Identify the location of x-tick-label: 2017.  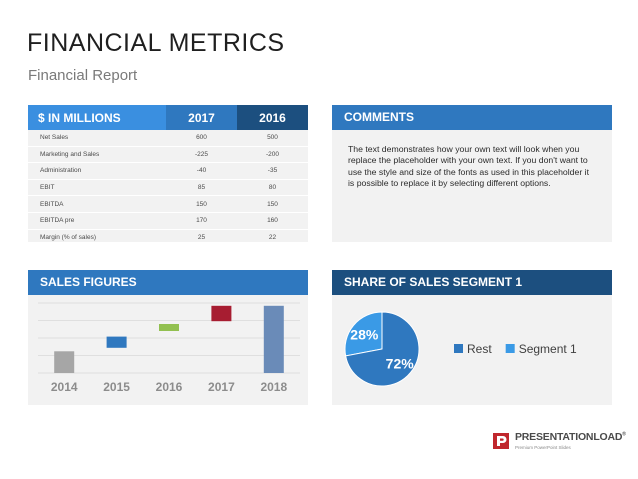
(221, 387).